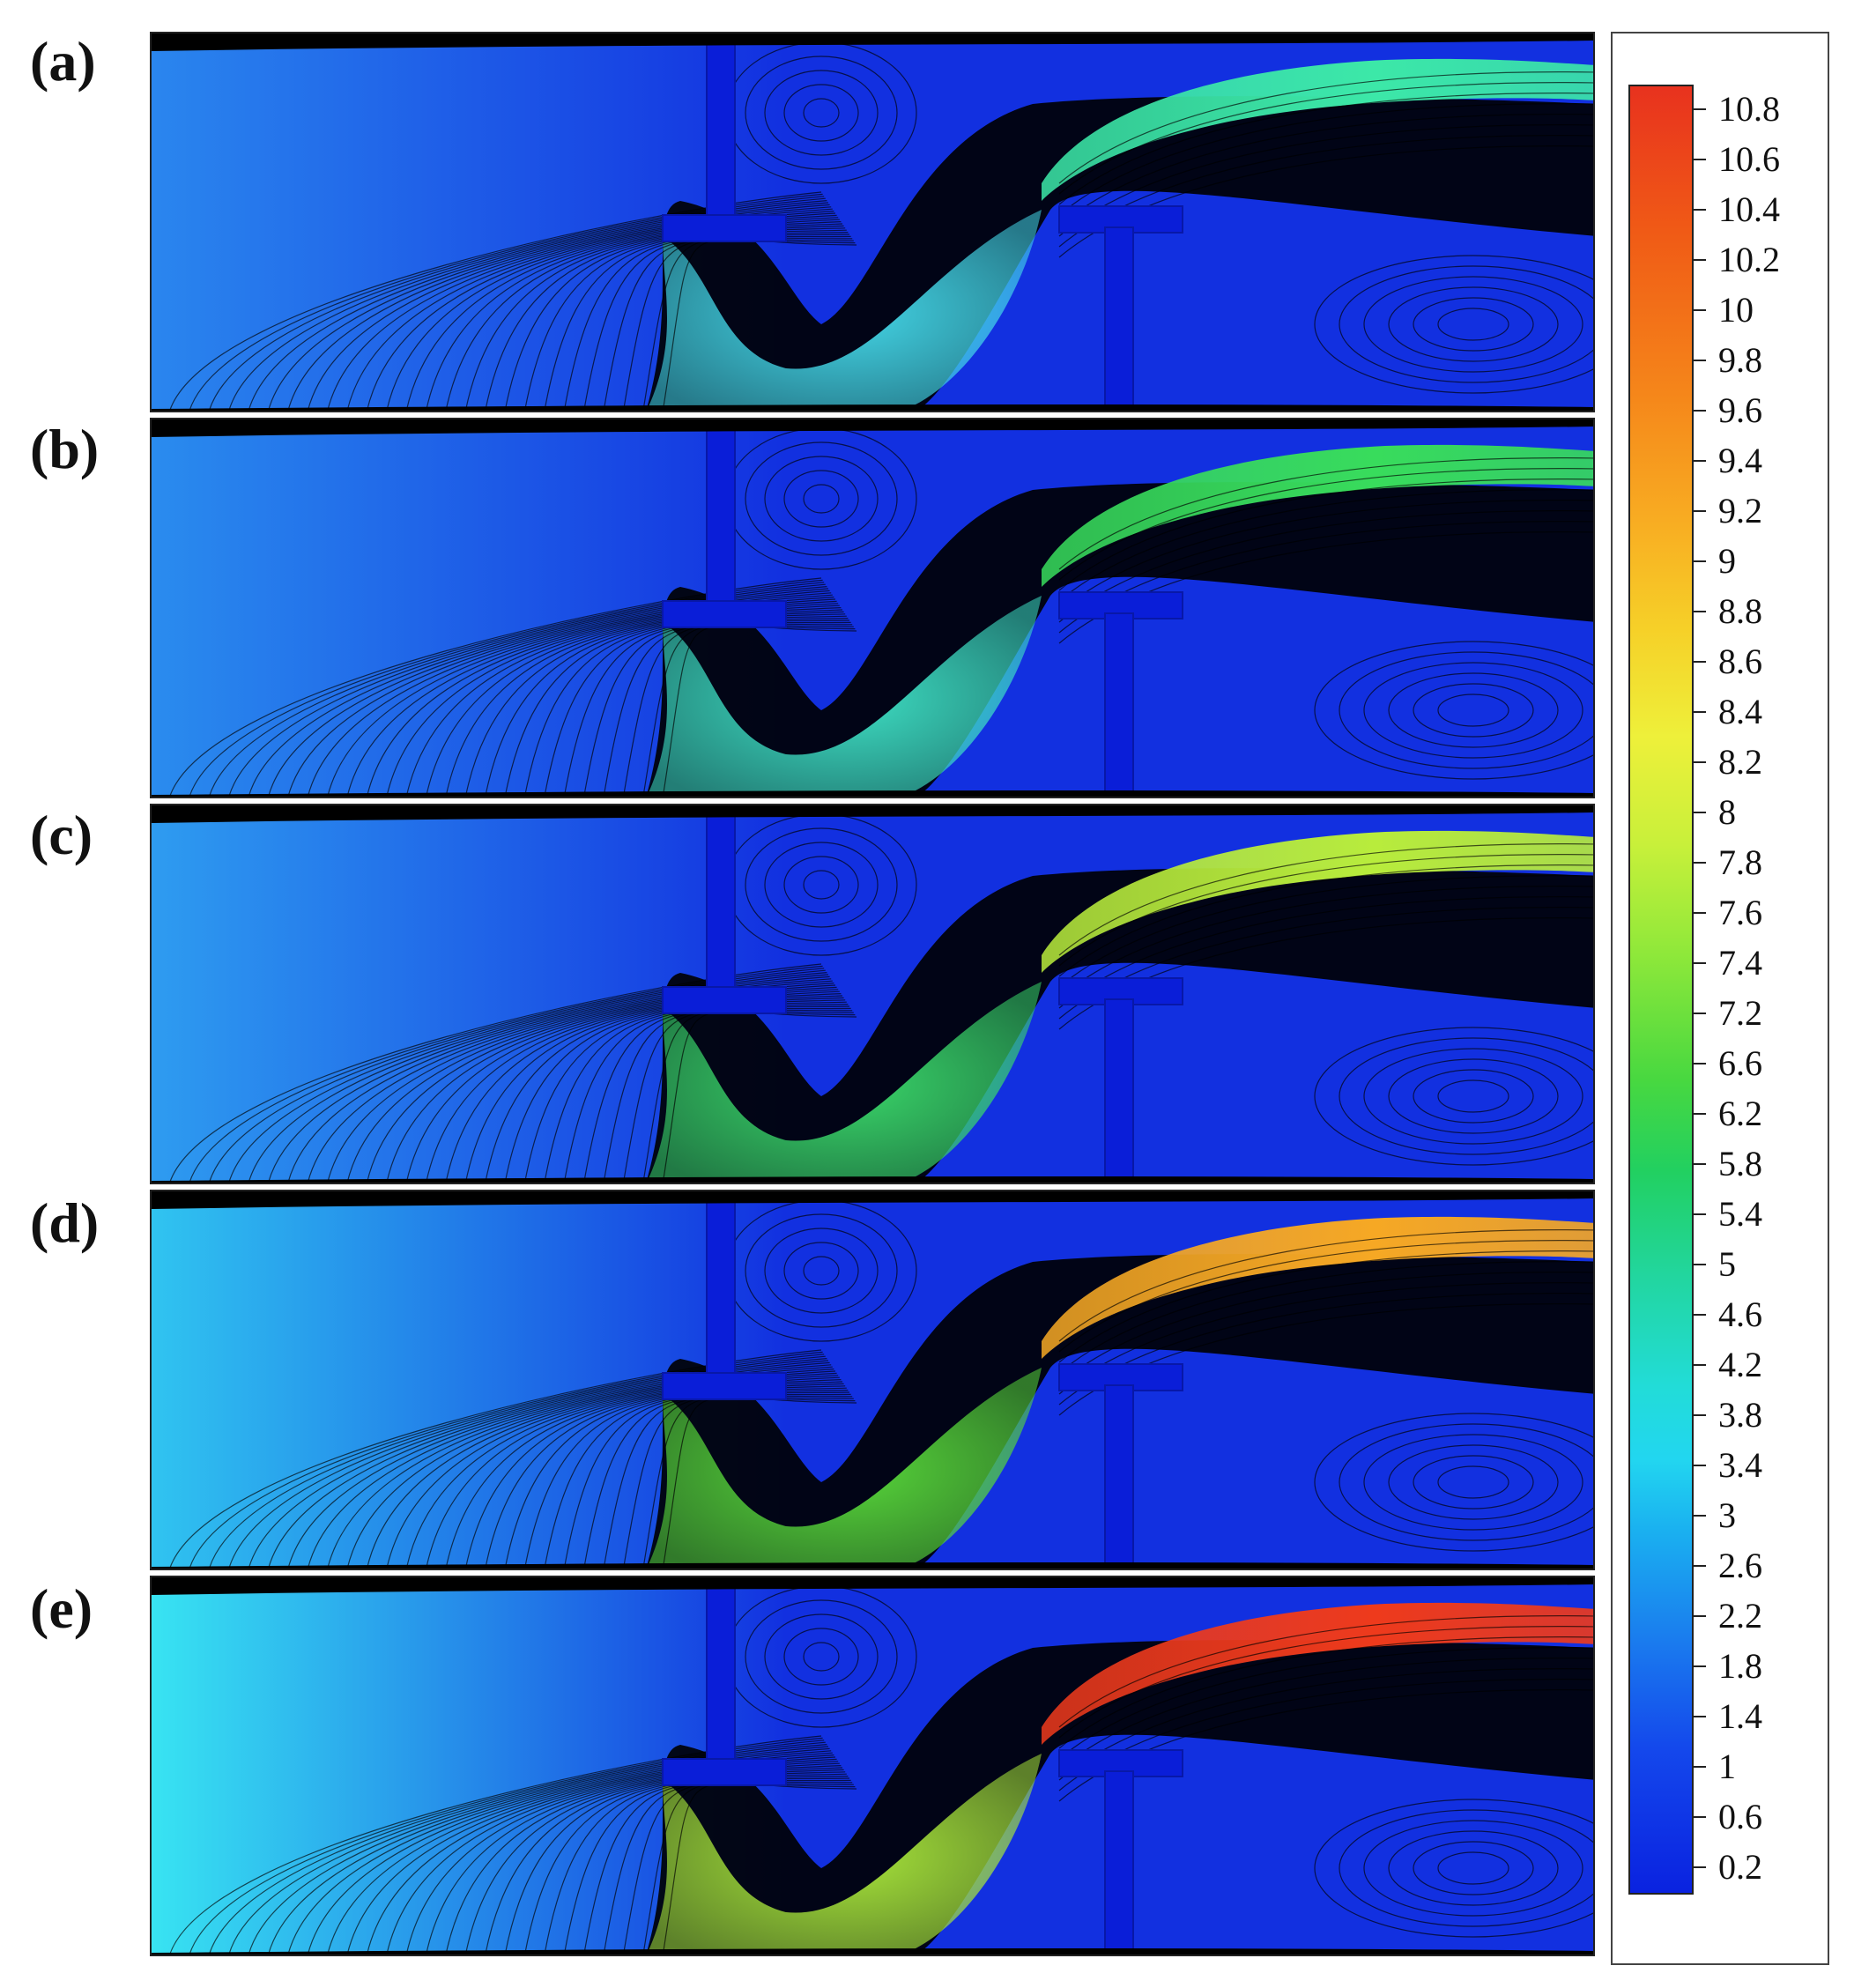  Describe the element at coordinates (1740, 1716) in the screenshot. I see `colorbar-label: 1.4` at that location.